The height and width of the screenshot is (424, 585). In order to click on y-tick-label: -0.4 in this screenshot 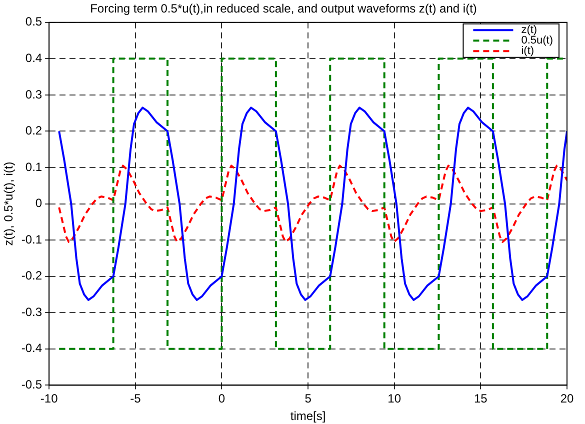, I will do `click(31, 348)`.